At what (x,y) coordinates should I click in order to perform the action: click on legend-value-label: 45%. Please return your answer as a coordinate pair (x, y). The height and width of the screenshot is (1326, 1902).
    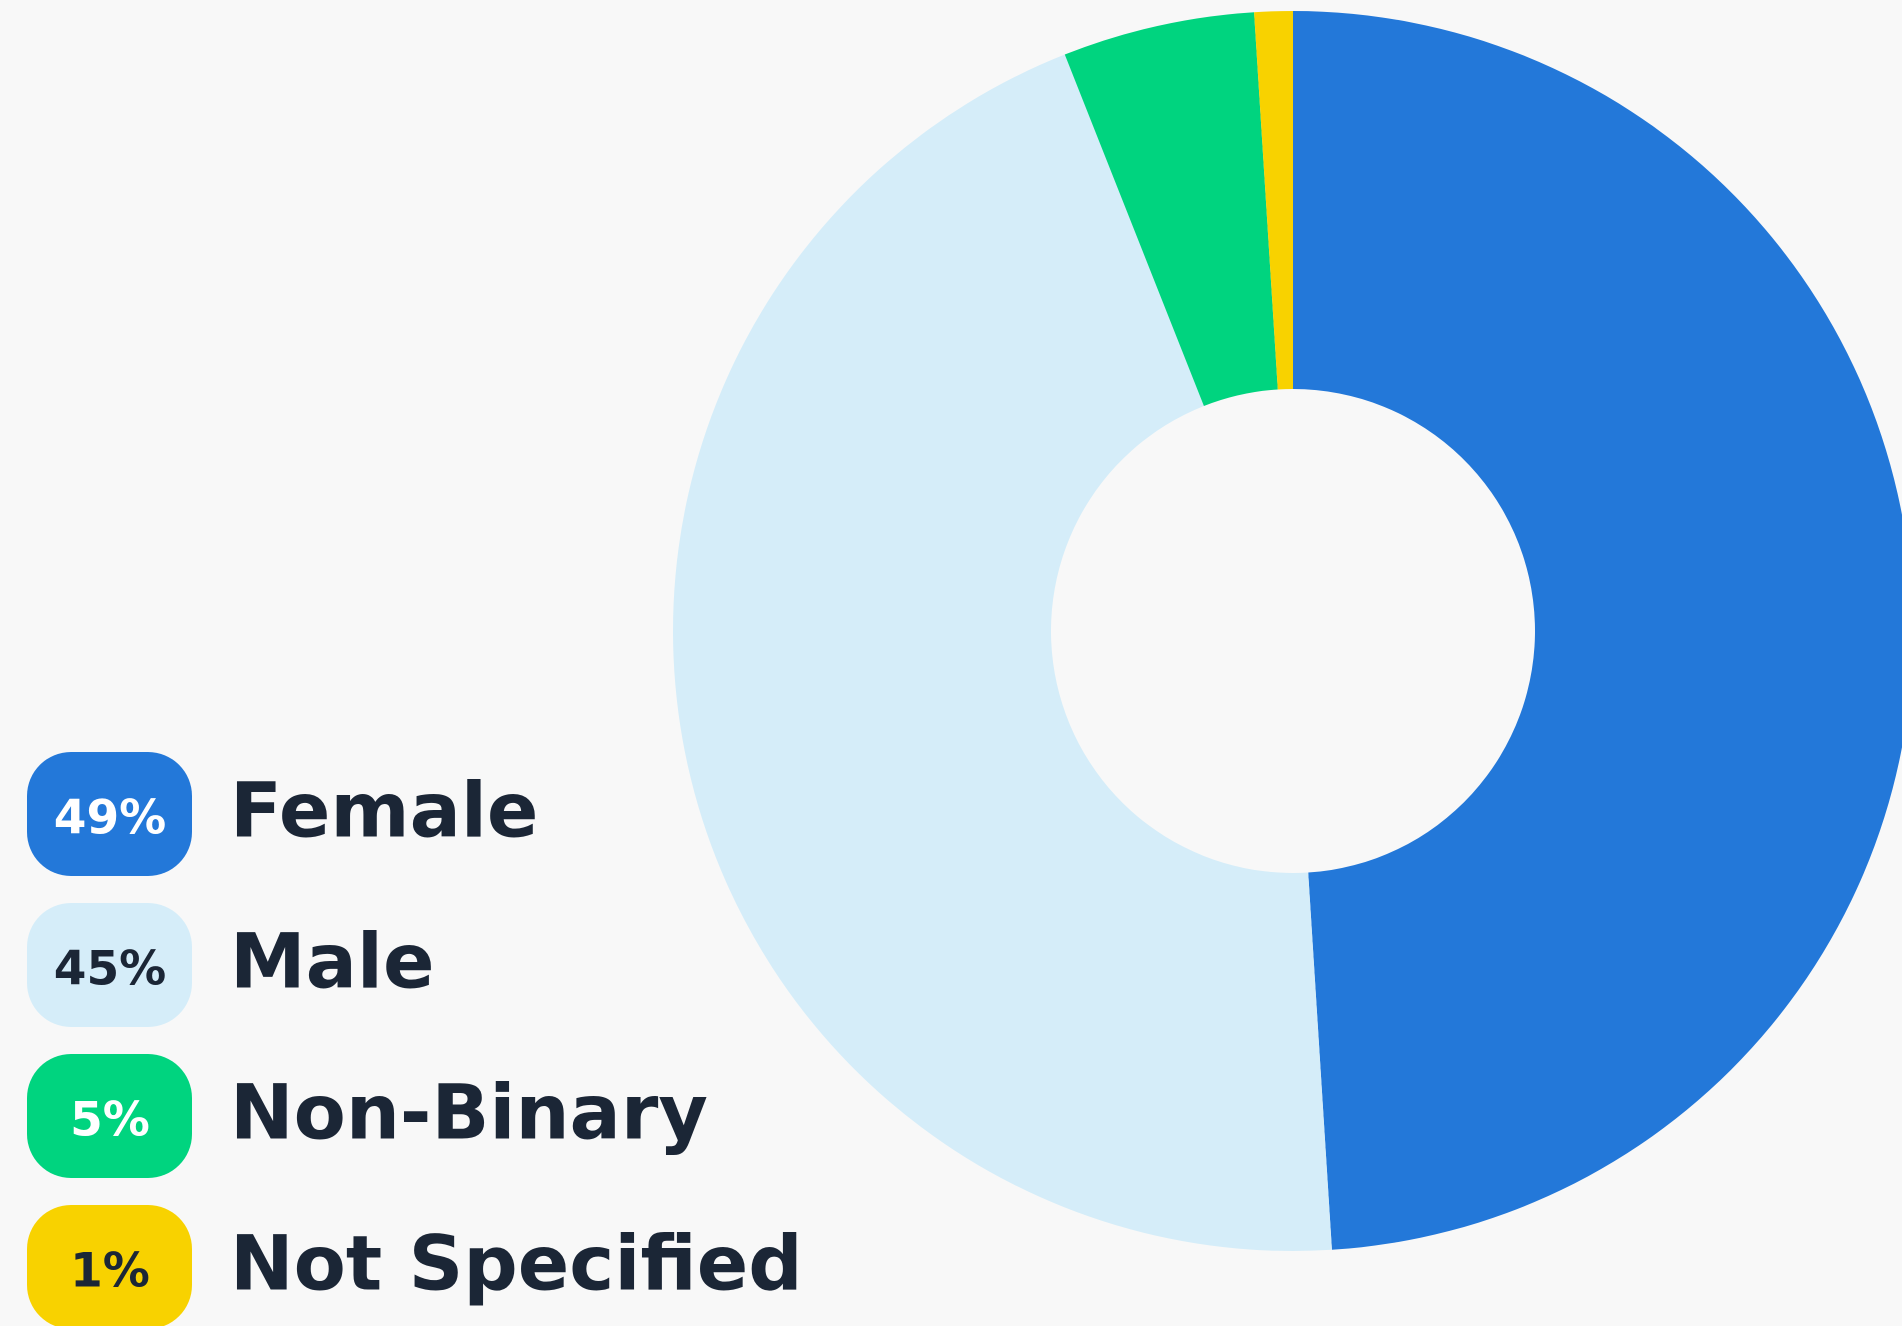
    Looking at the image, I should click on (110, 969).